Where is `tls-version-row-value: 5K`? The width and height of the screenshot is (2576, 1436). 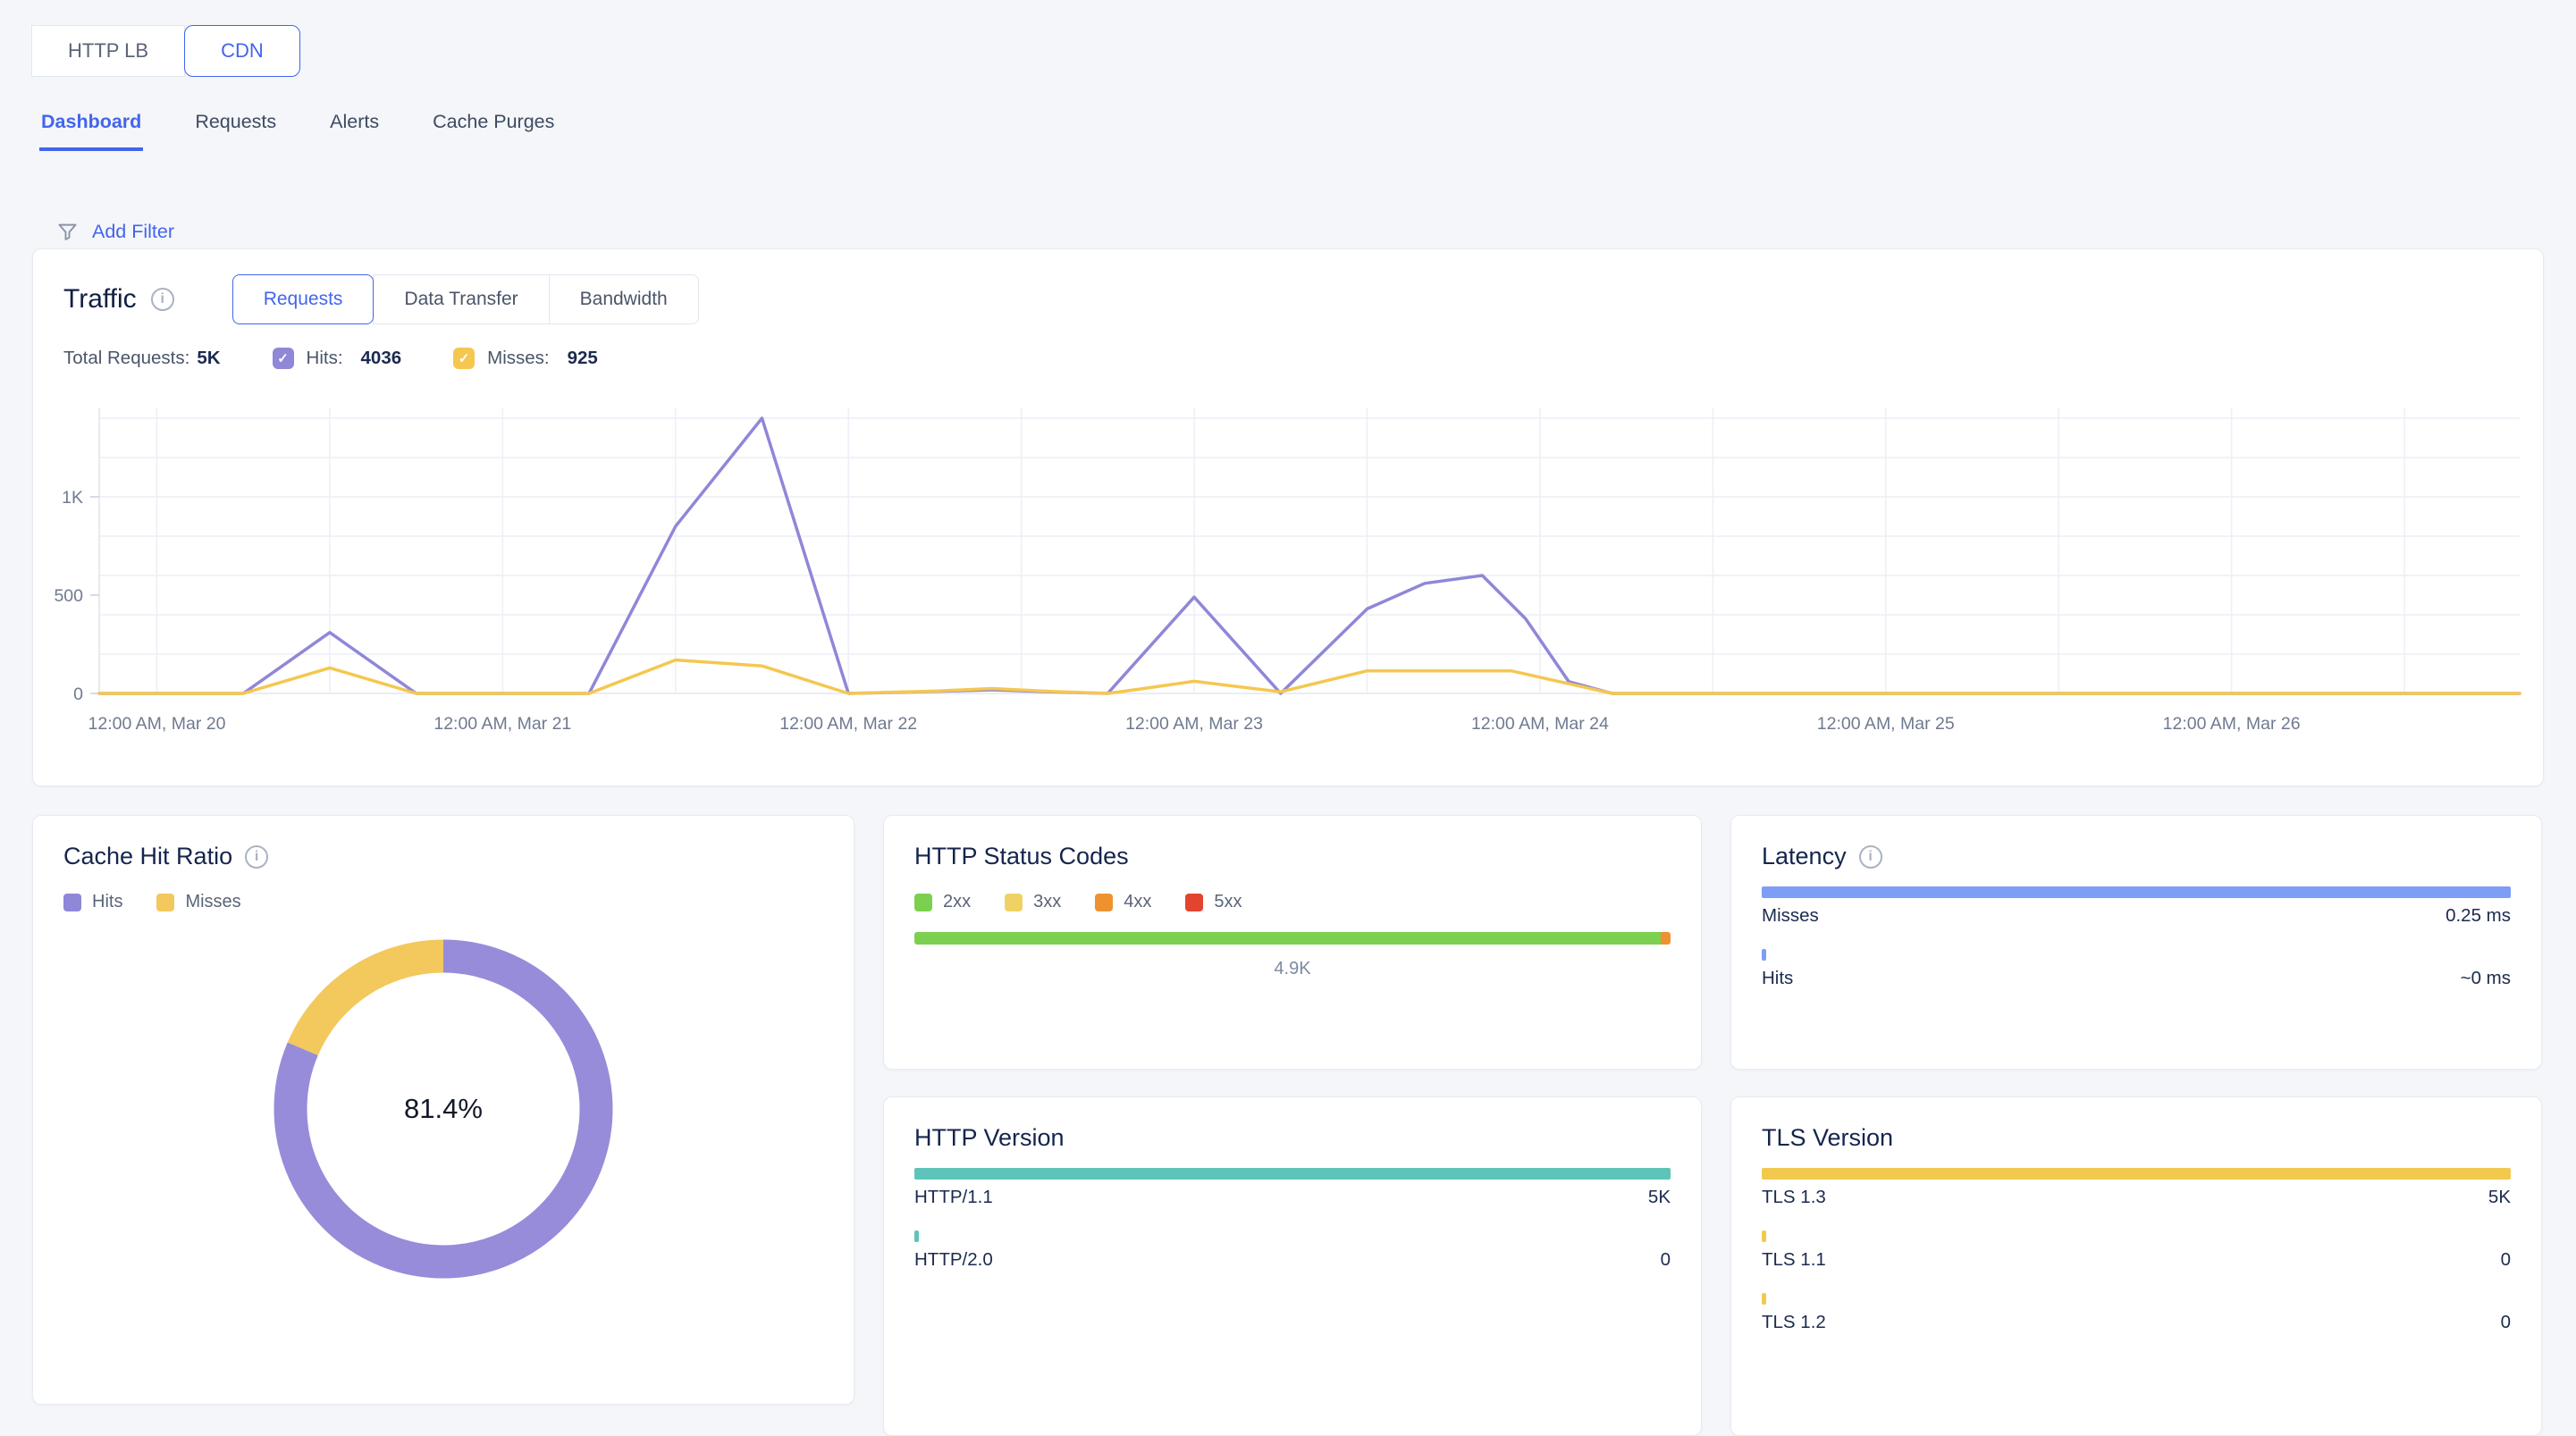 tls-version-row-value: 5K is located at coordinates (2500, 1197).